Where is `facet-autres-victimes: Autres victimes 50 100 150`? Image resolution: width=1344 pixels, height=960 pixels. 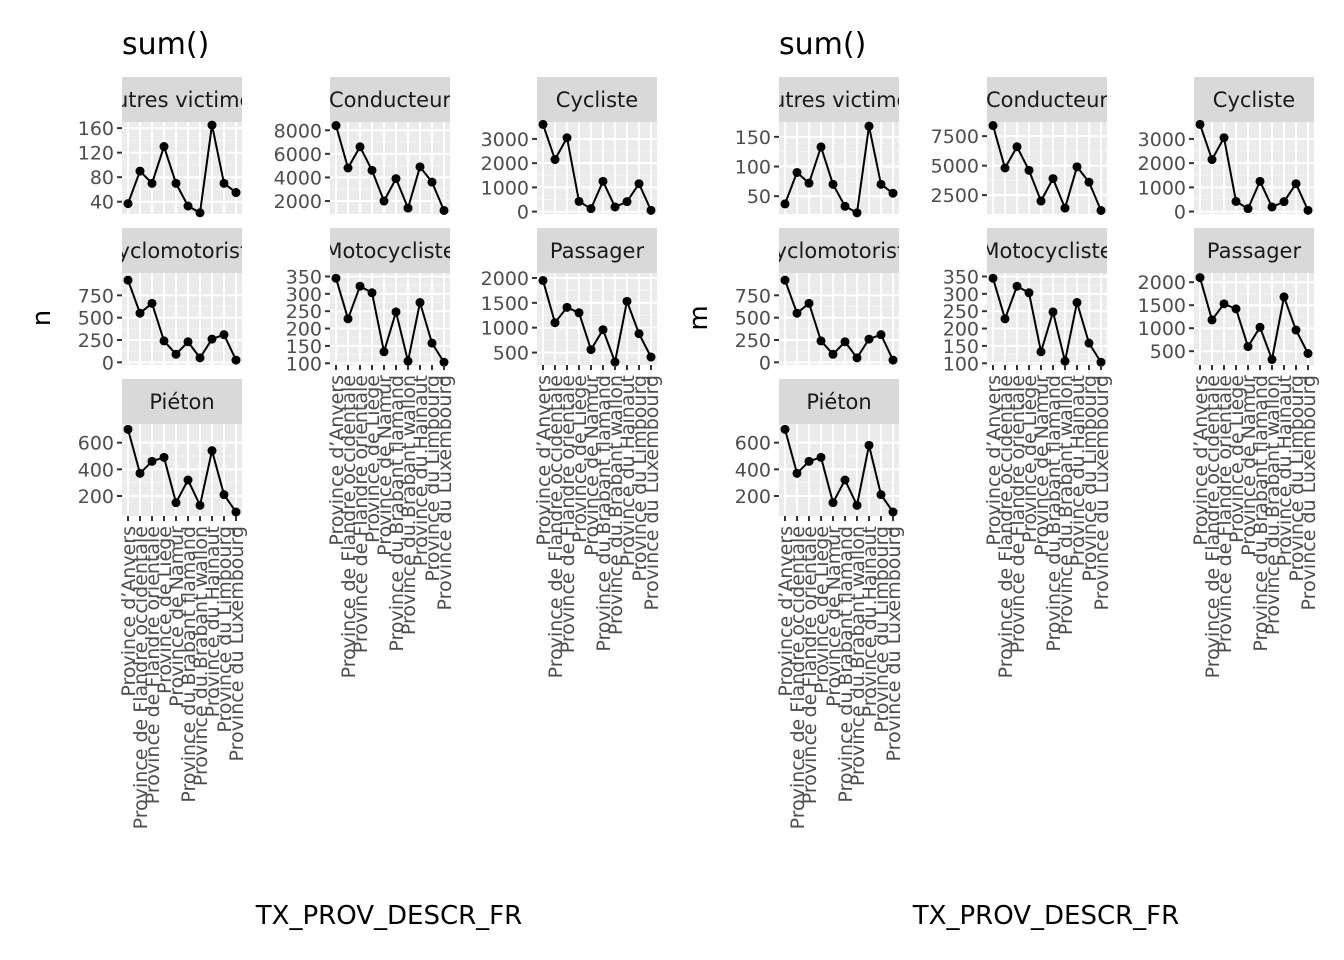
facet-autres-victimes: Autres victimes 50 100 150 is located at coordinates (817, 147).